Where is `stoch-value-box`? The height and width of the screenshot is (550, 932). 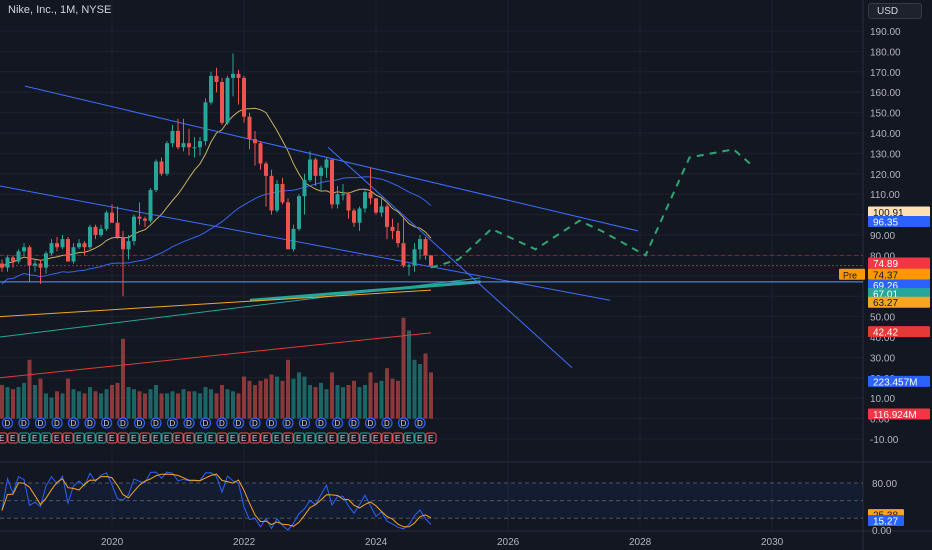 stoch-value-box is located at coordinates (886, 521).